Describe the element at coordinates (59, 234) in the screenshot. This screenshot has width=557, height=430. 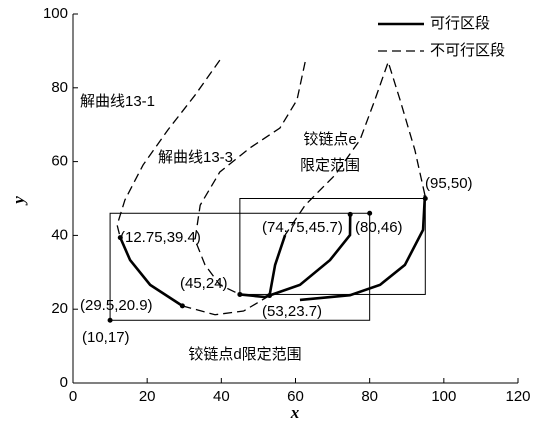
I see `y-tick-label: 40` at that location.